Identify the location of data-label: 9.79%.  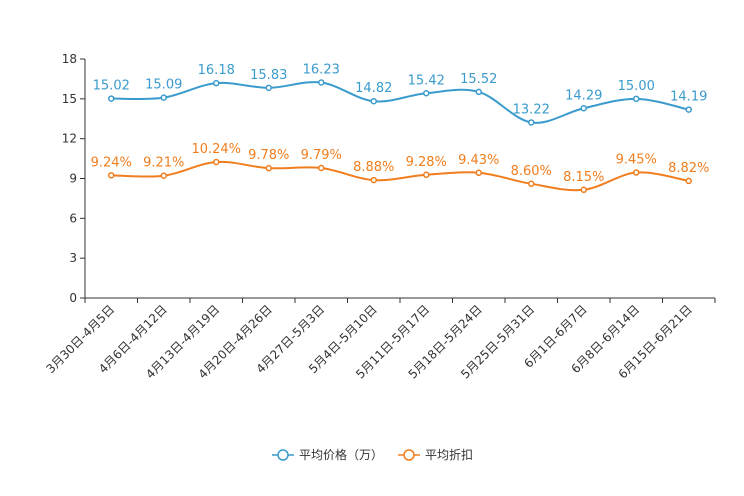
(321, 155).